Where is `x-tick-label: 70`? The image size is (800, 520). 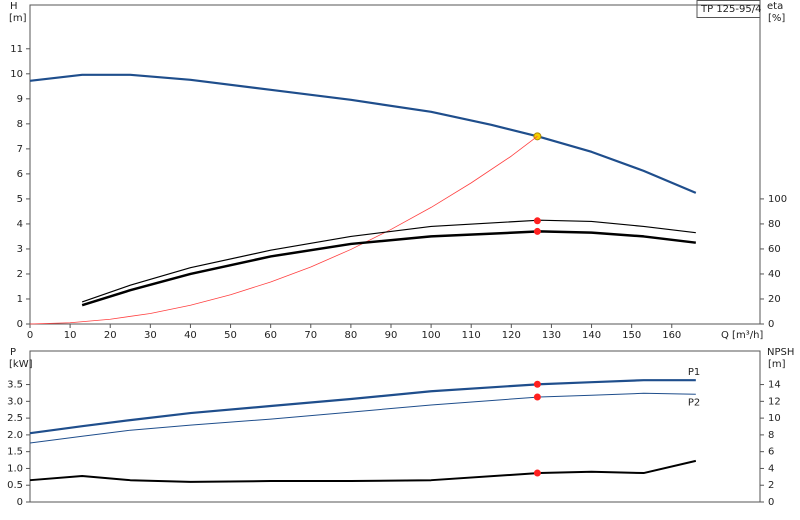 x-tick-label: 70 is located at coordinates (310, 335).